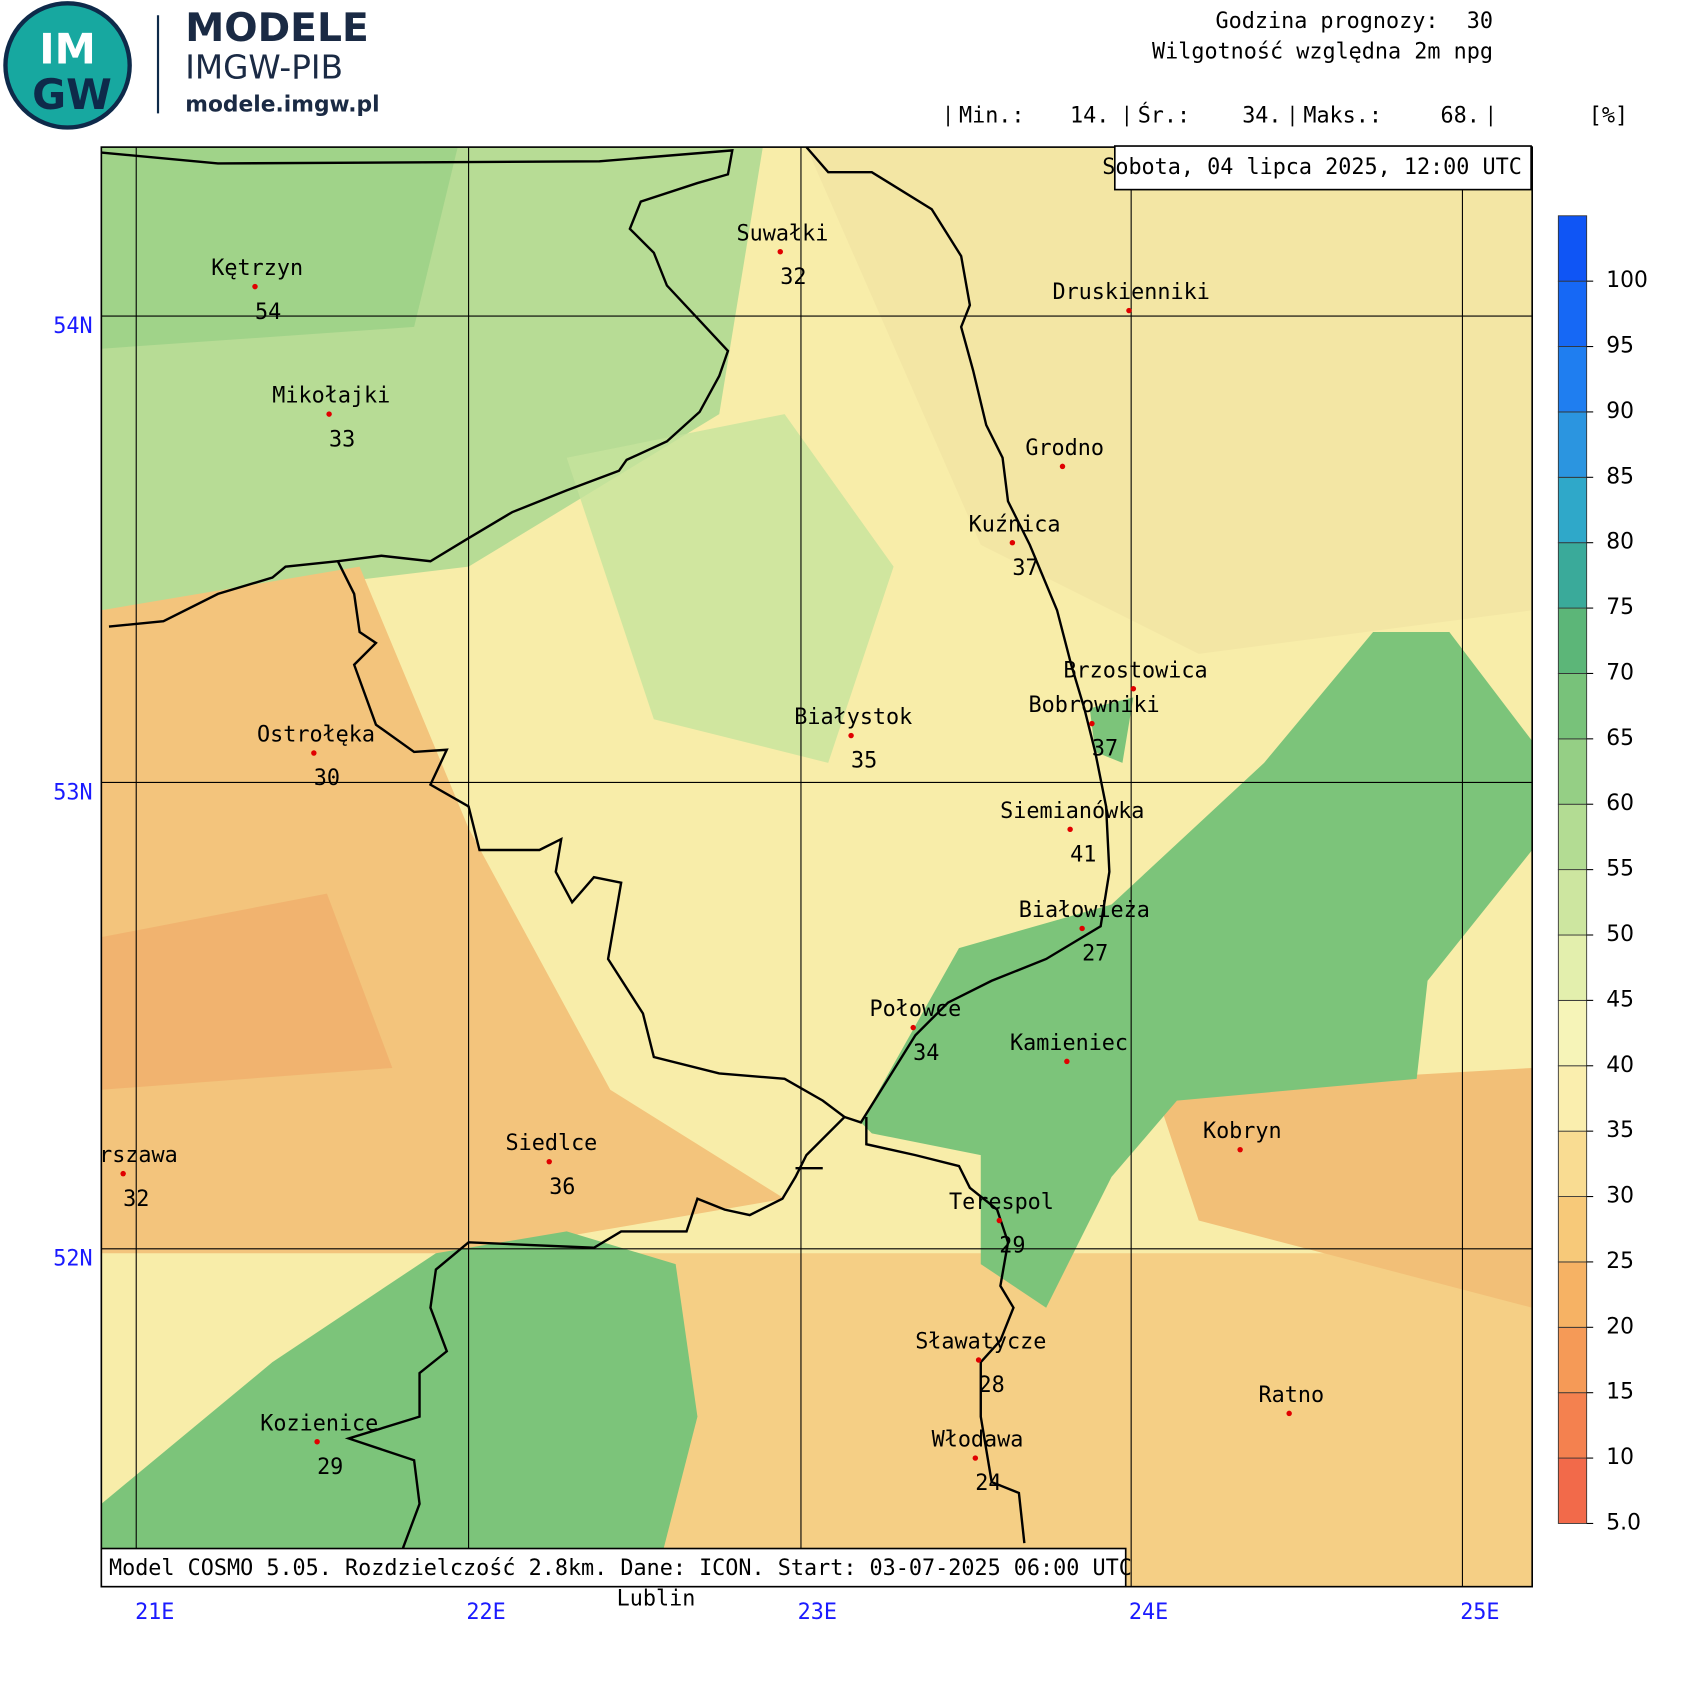 The image size is (1700, 1700). Describe the element at coordinates (1620, 1196) in the screenshot. I see `colorbar-label: 30` at that location.